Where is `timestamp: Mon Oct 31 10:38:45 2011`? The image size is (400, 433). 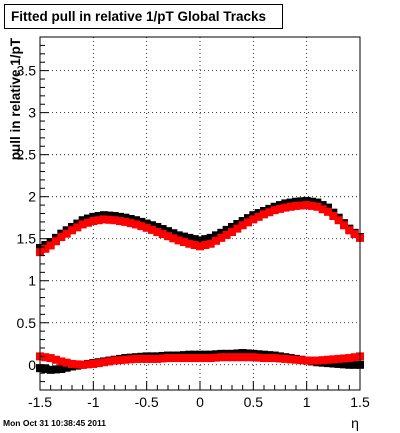
timestamp: Mon Oct 31 10:38:45 2011 is located at coordinates (55, 423).